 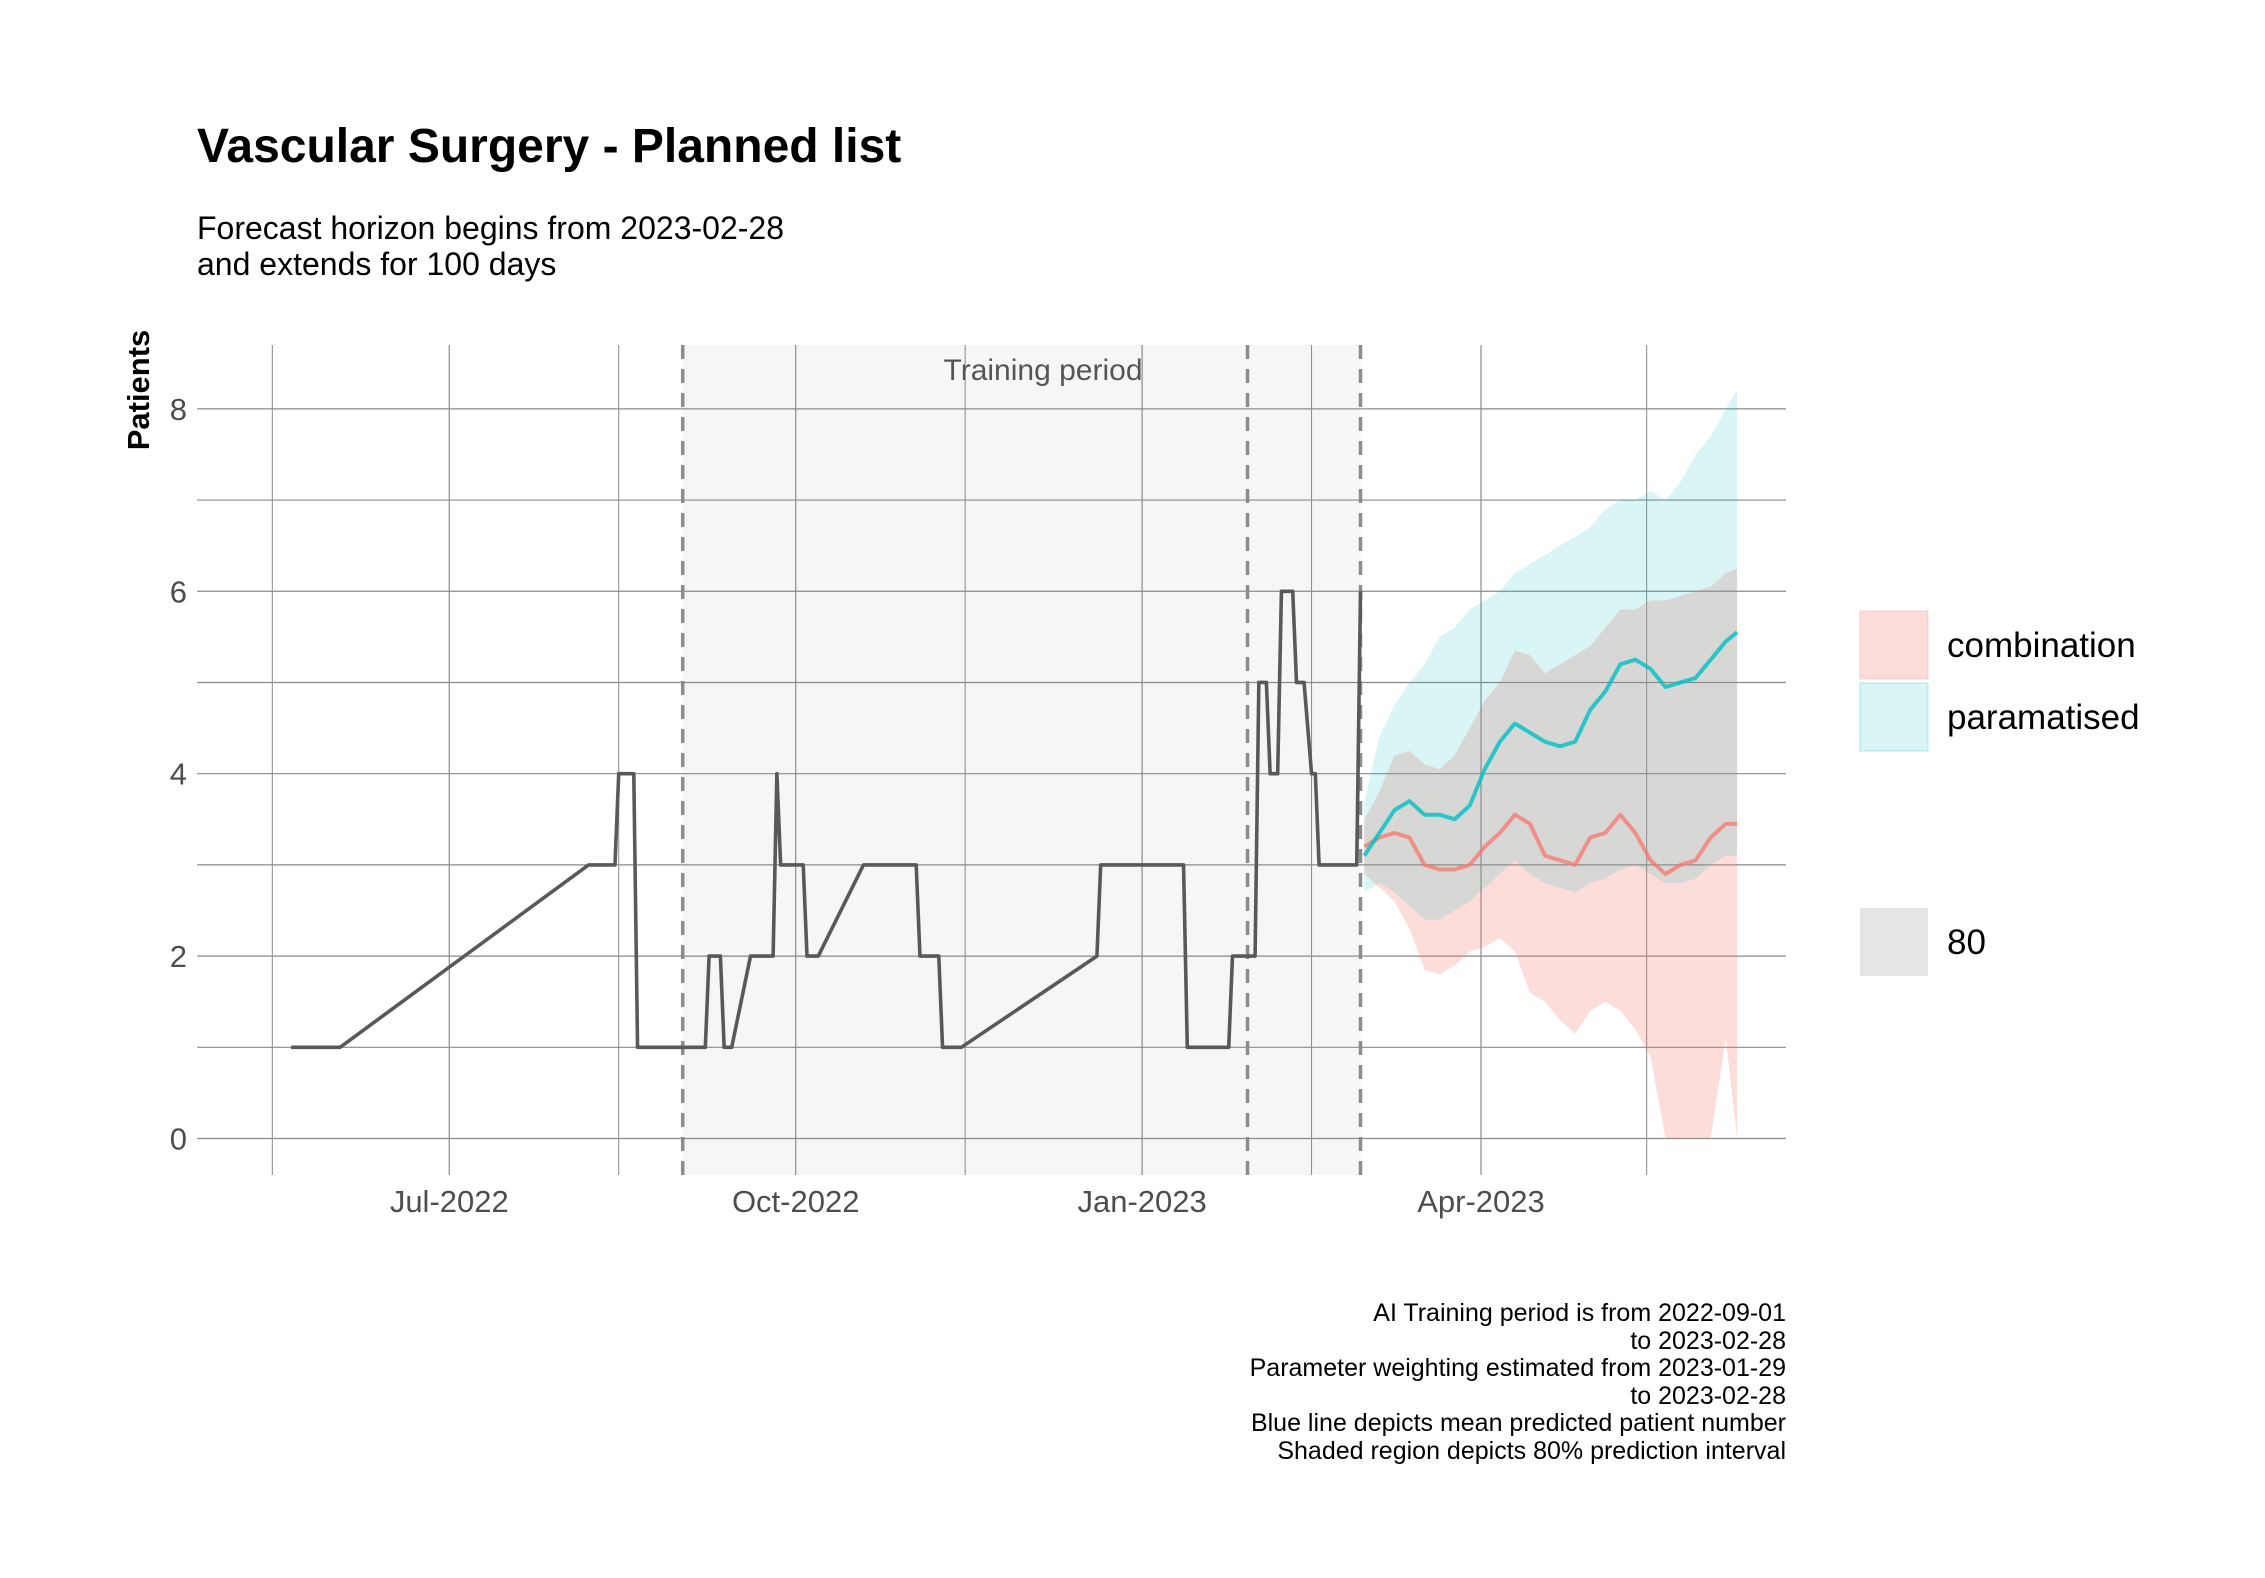 What do you see at coordinates (796, 1201) in the screenshot?
I see `x-tick-label: Oct-2022` at bounding box center [796, 1201].